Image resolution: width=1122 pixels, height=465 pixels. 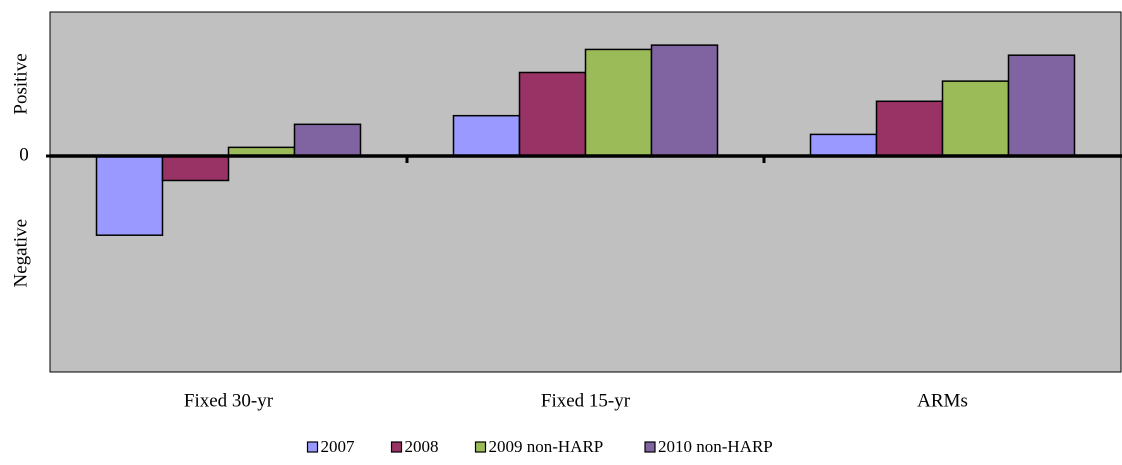 What do you see at coordinates (20, 253) in the screenshot?
I see `y-axis-annotation: Negative` at bounding box center [20, 253].